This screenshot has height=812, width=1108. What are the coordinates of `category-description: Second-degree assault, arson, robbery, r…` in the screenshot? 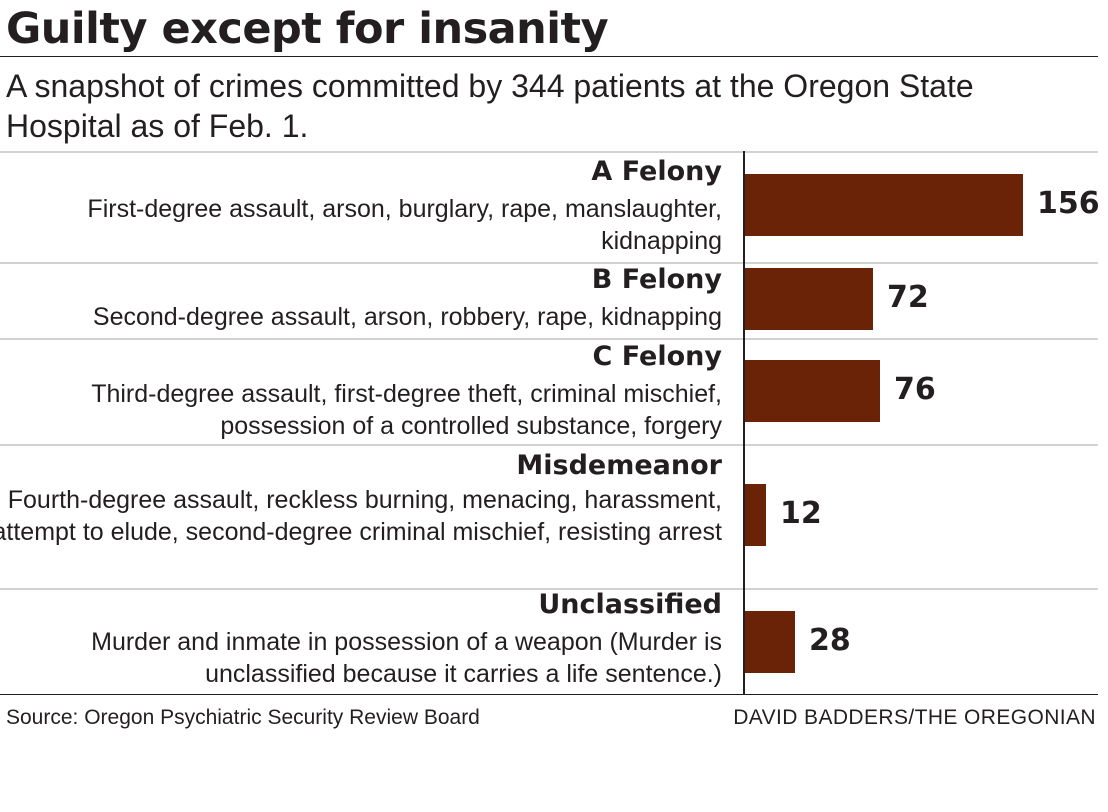 It's located at (407, 317).